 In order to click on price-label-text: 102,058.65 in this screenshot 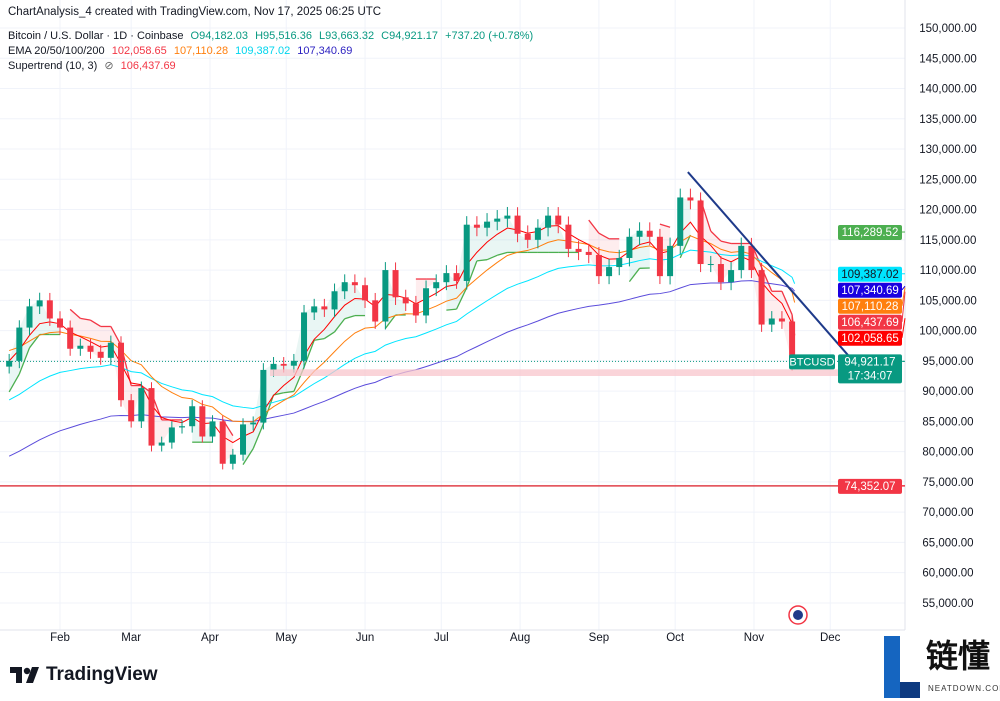, I will do `click(870, 339)`.